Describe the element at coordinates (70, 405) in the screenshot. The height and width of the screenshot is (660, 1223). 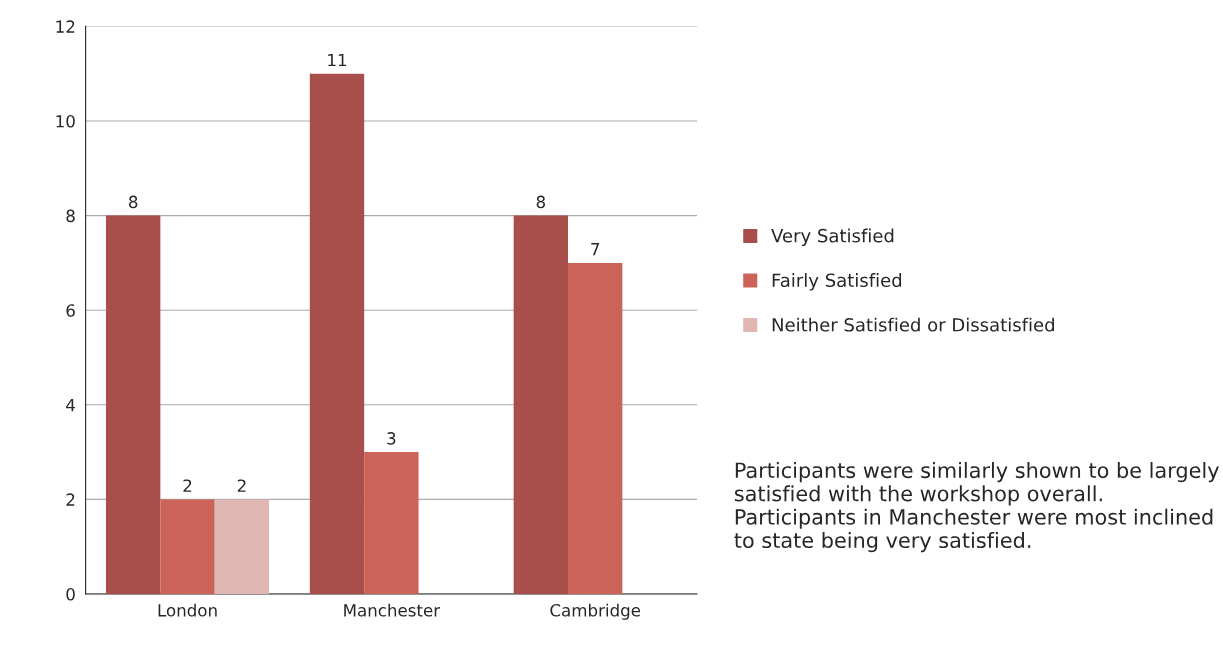
I see `y-tick-label: 4` at that location.